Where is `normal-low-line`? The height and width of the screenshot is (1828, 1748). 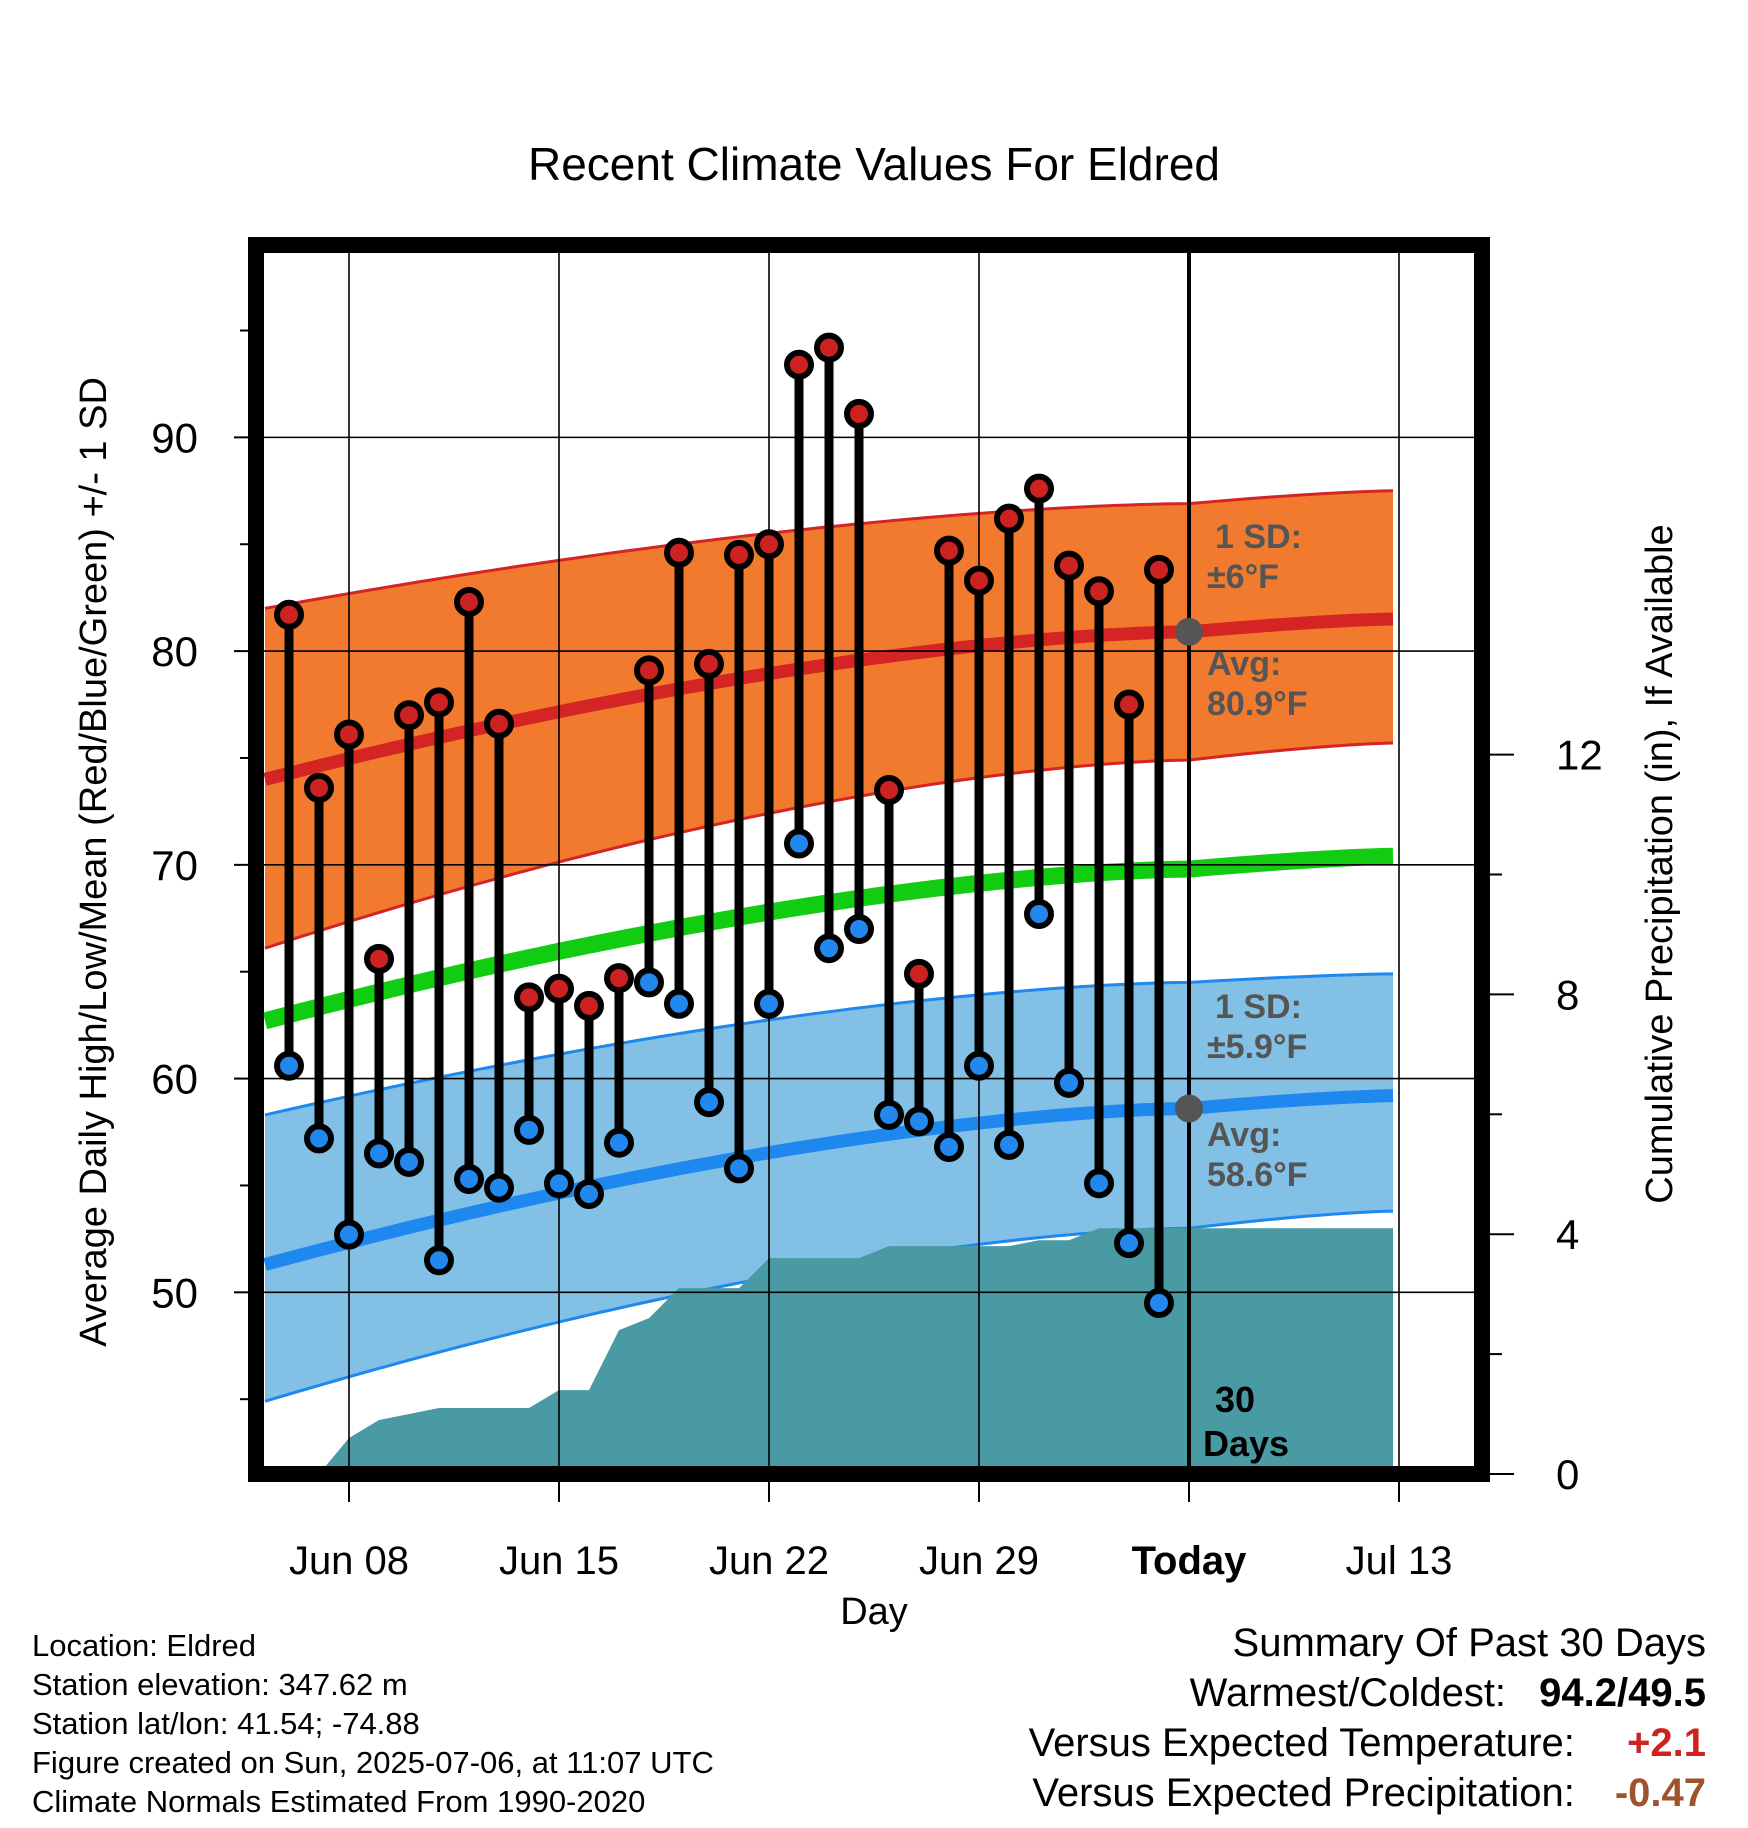 normal-low-line is located at coordinates (828, 1180).